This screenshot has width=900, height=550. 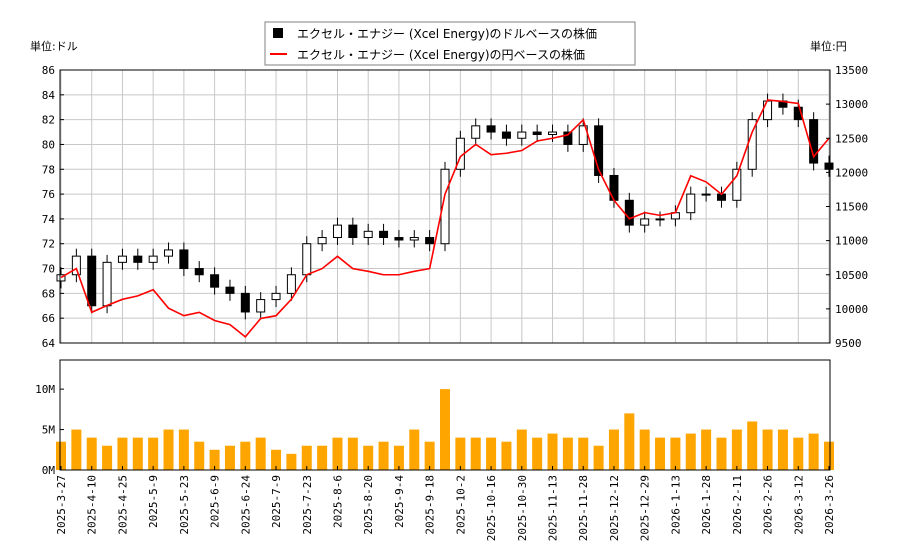 I want to click on left-tick-label: 84, so click(x=49, y=95).